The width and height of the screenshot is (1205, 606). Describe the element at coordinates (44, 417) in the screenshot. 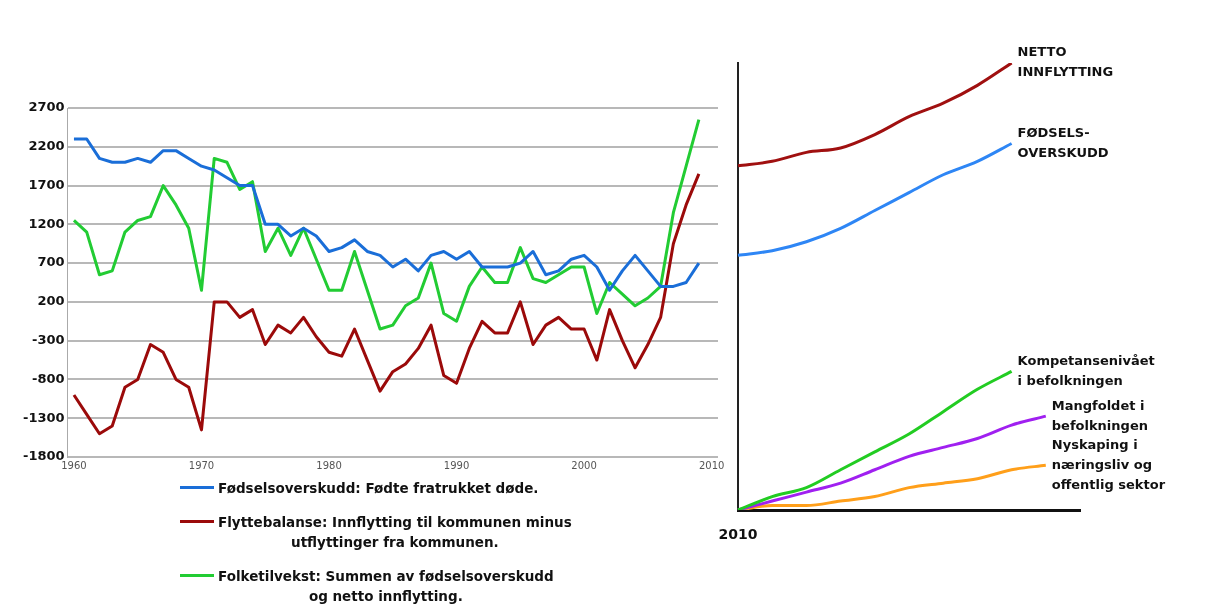

I see `y-tick-label: -1300` at that location.